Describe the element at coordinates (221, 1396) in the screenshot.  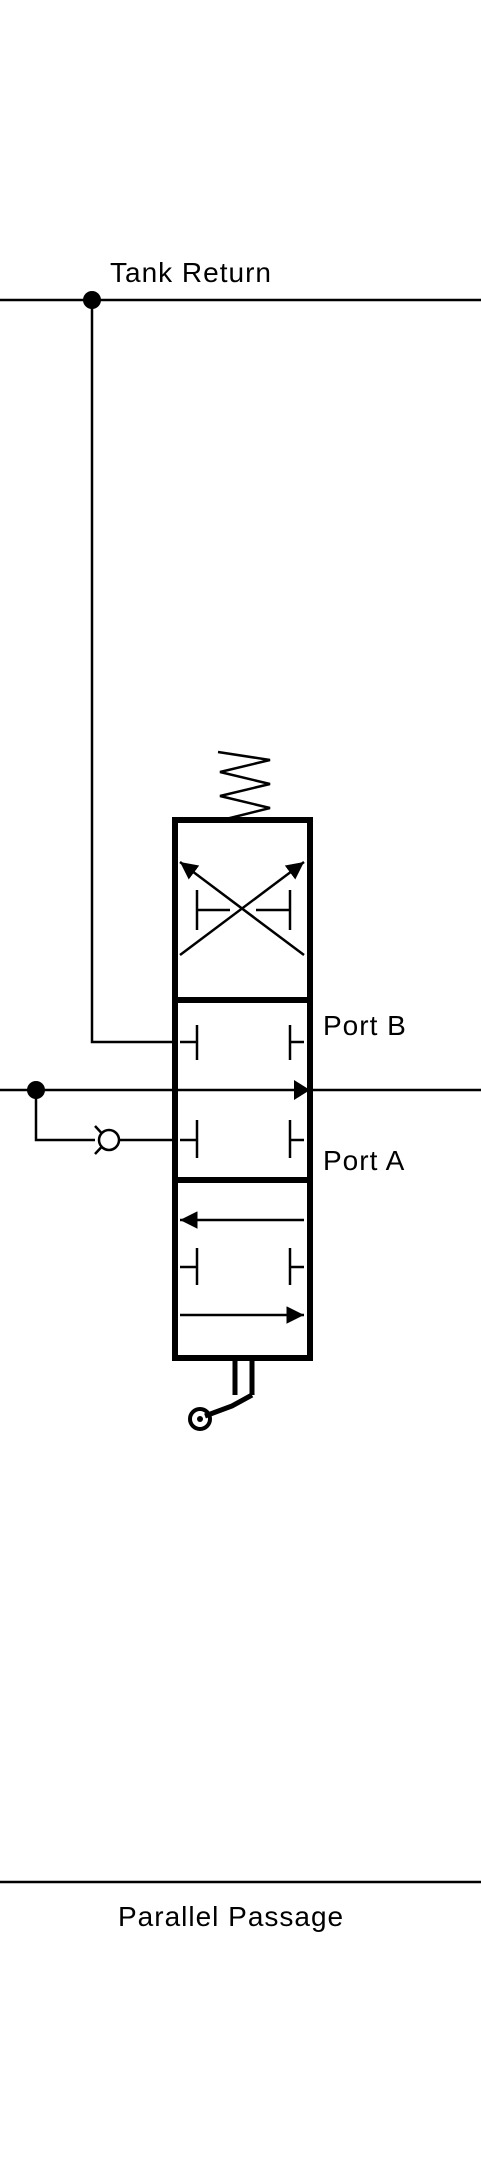
I see `lever-icon` at that location.